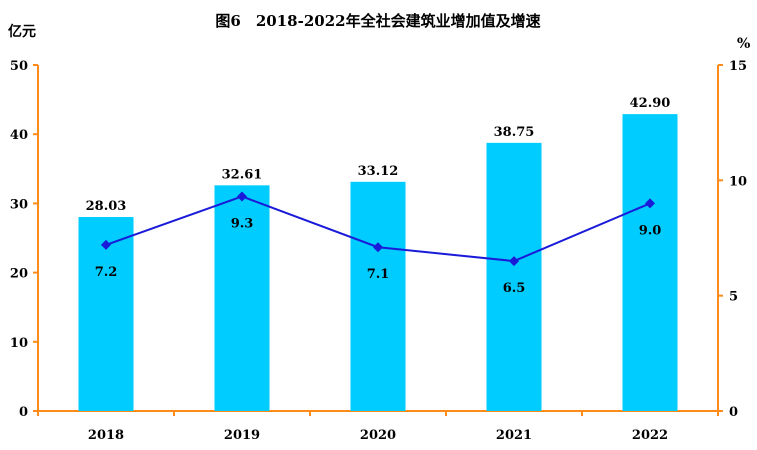 Image resolution: width=757 pixels, height=450 pixels. I want to click on bar-2022, so click(650, 262).